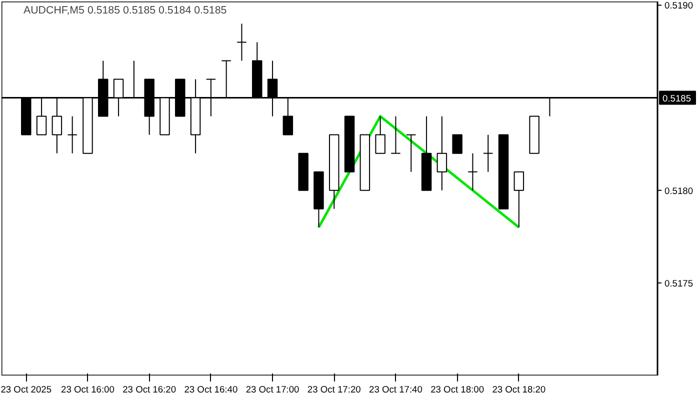  Describe the element at coordinates (395, 389) in the screenshot. I see `x-tick-label: 23 Oct 17:40` at that location.